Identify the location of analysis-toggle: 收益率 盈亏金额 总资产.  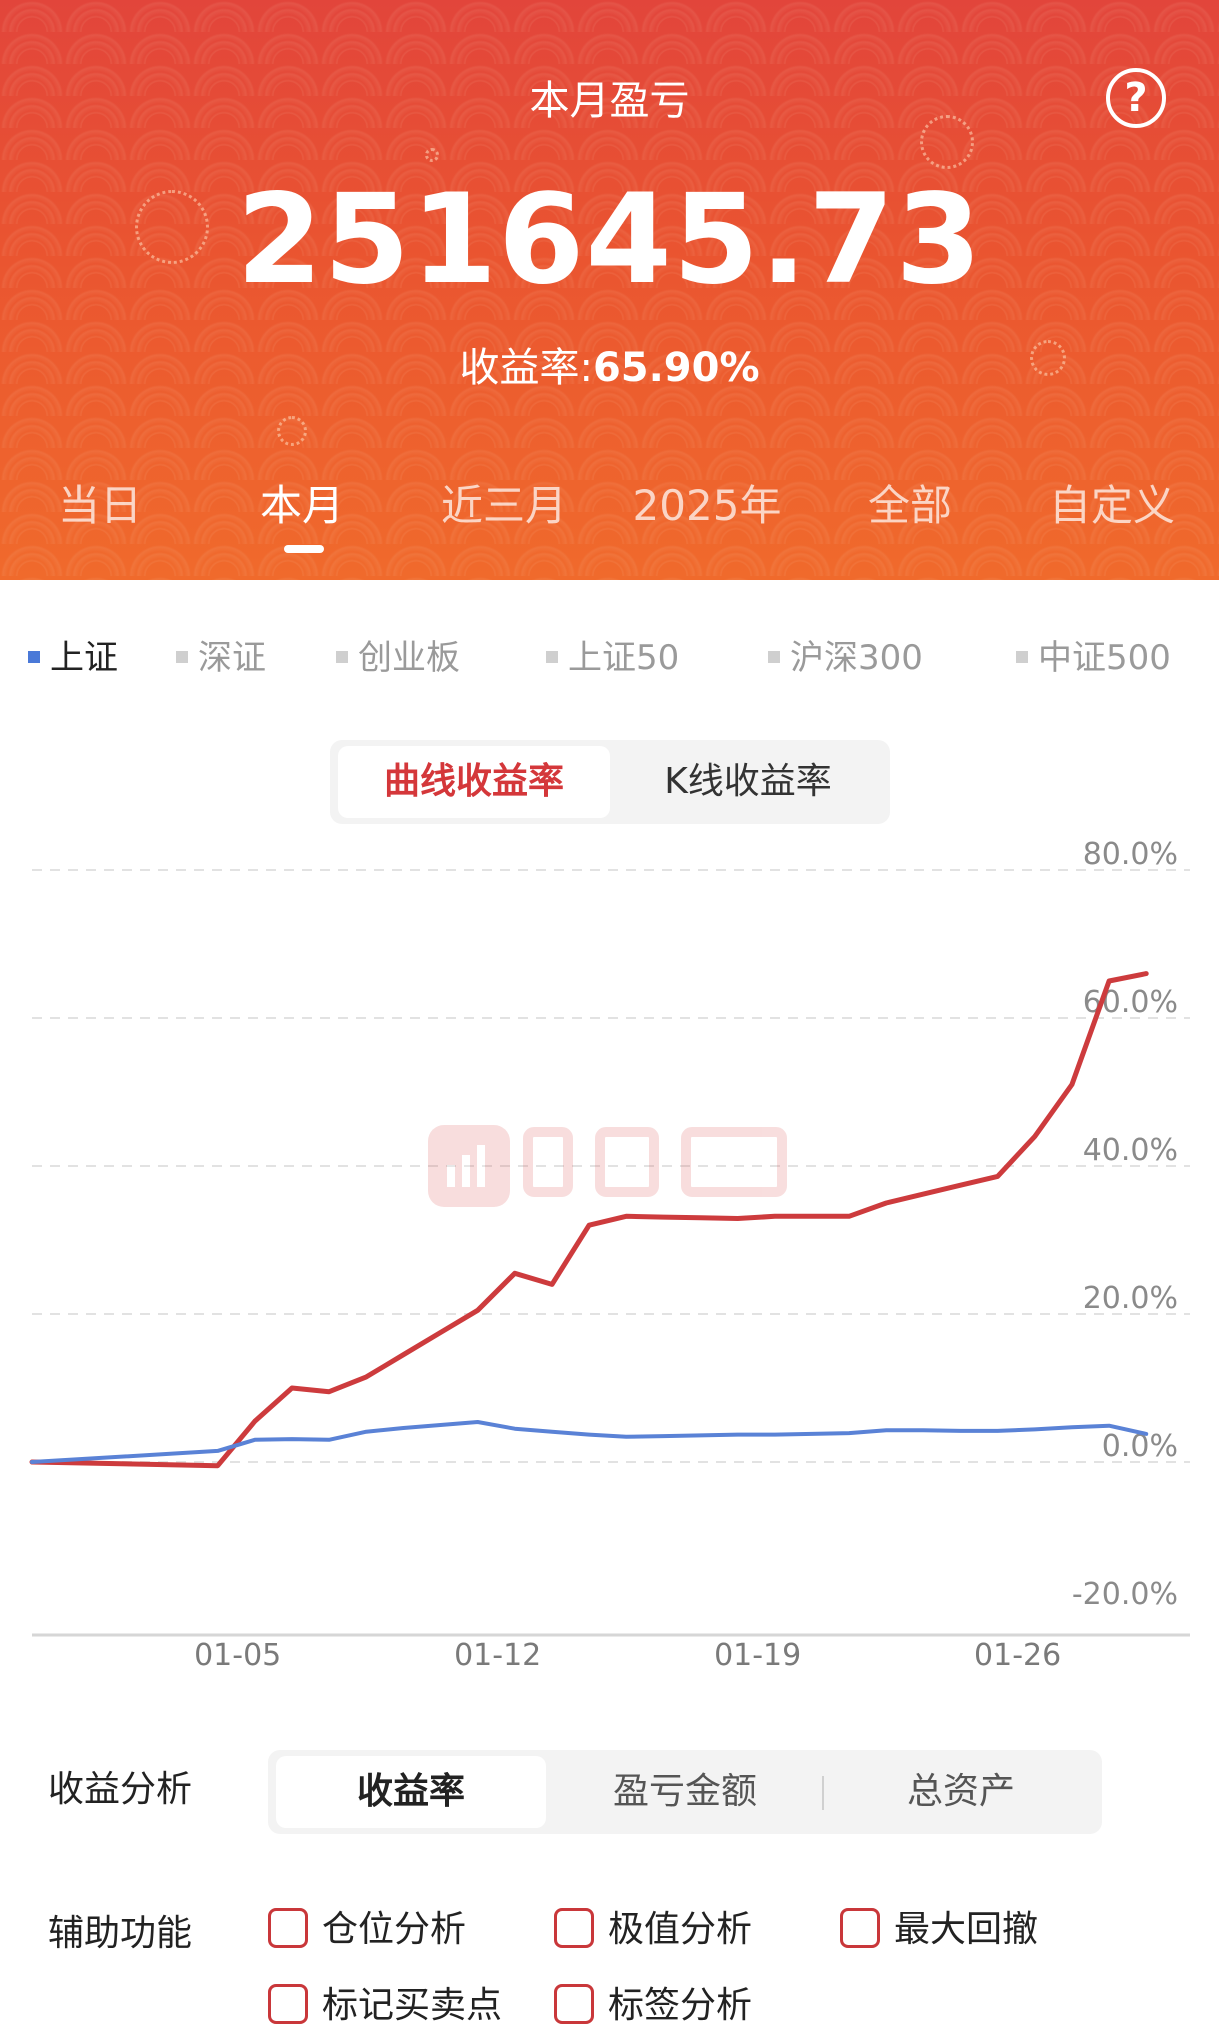
(685, 1792).